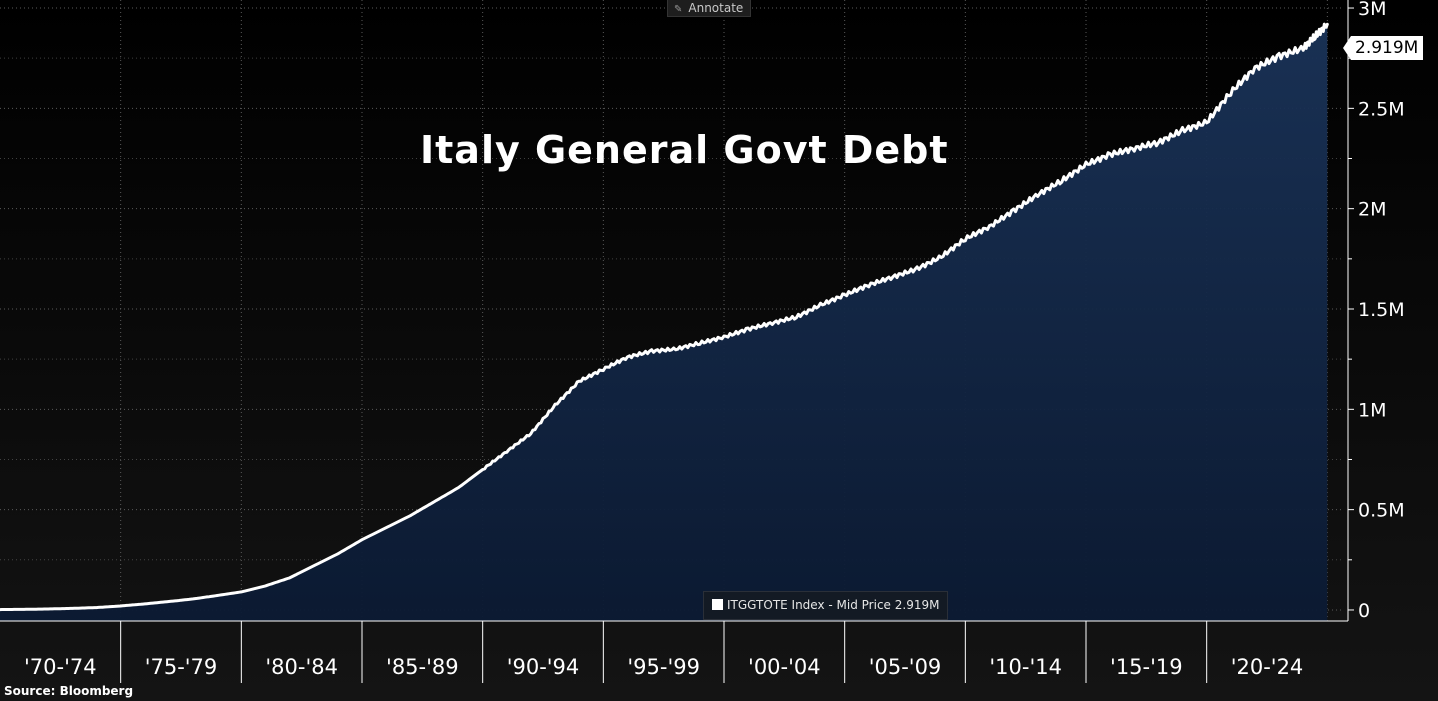  I want to click on x-tick-label: '20-'24, so click(1267, 667).